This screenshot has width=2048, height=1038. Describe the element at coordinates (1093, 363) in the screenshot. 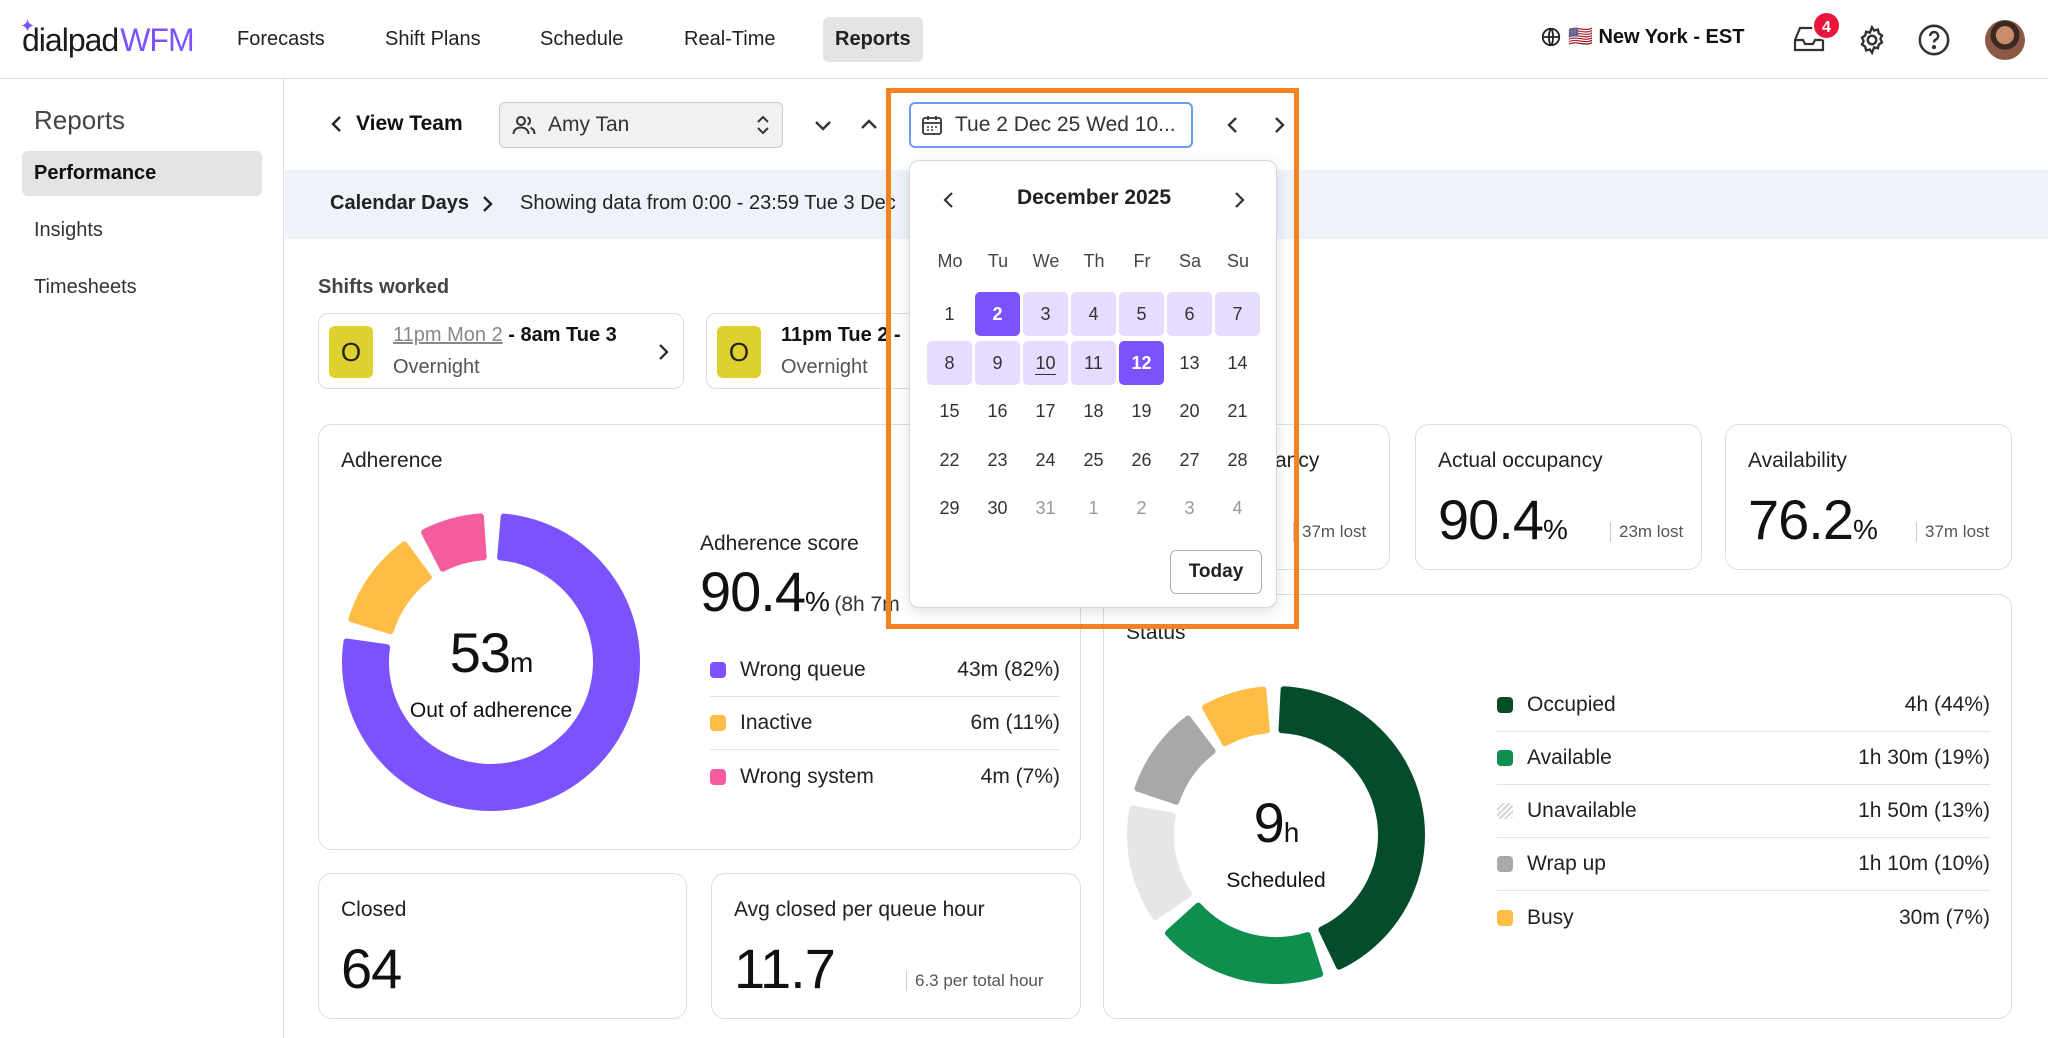

I see `calendar-day: 11` at that location.